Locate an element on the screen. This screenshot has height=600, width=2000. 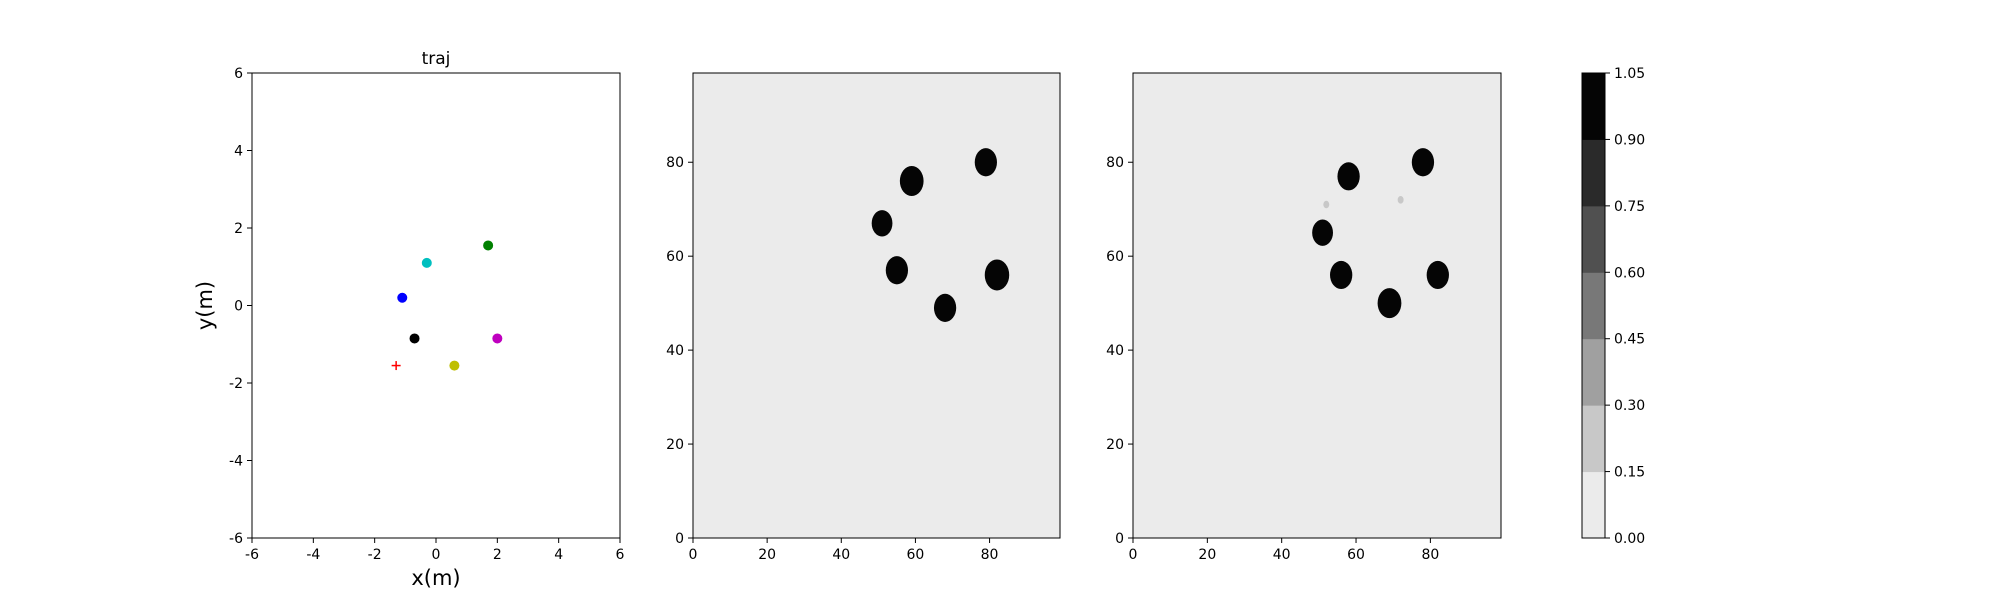
colorbar-tick-label: 0.60 is located at coordinates (1629, 273).